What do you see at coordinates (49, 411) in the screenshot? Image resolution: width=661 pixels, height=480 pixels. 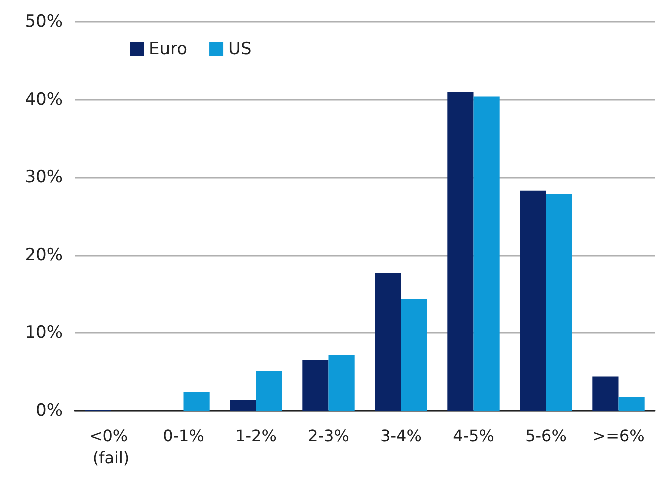 I see `y-tick-label: 0%` at bounding box center [49, 411].